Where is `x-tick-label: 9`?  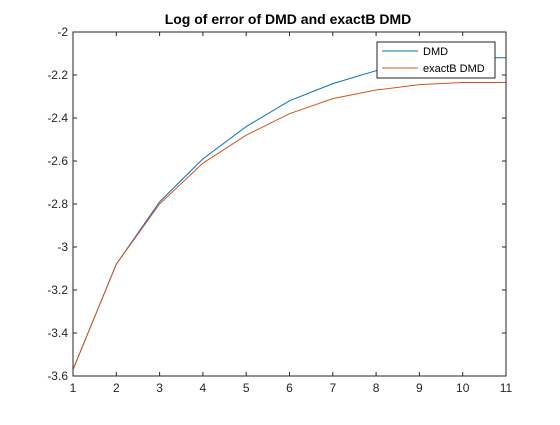
x-tick-label: 9 is located at coordinates (419, 388).